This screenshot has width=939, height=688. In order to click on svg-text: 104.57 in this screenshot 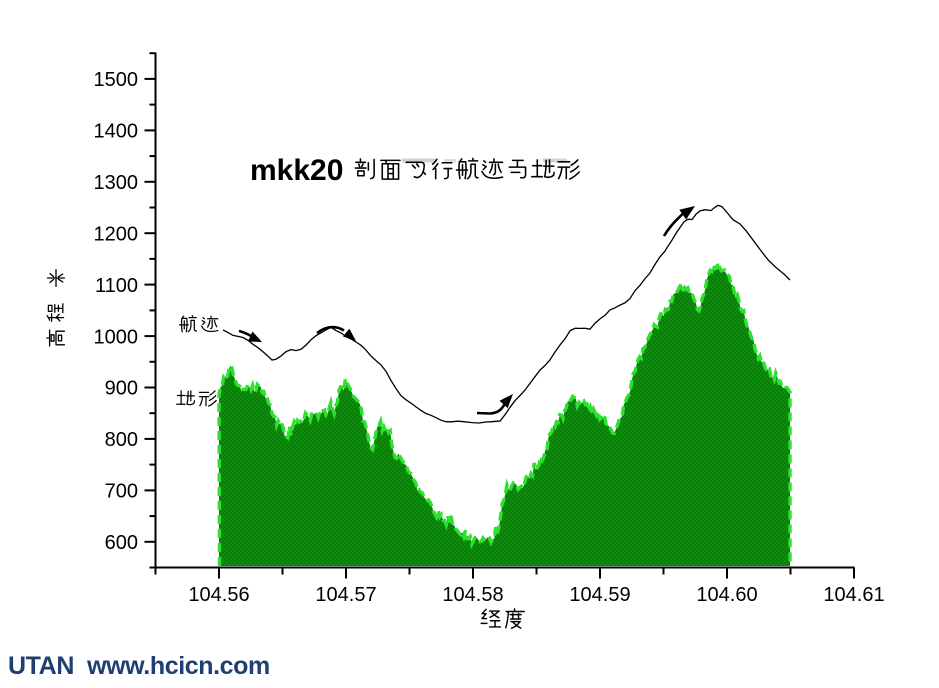, I will do `click(345, 595)`.